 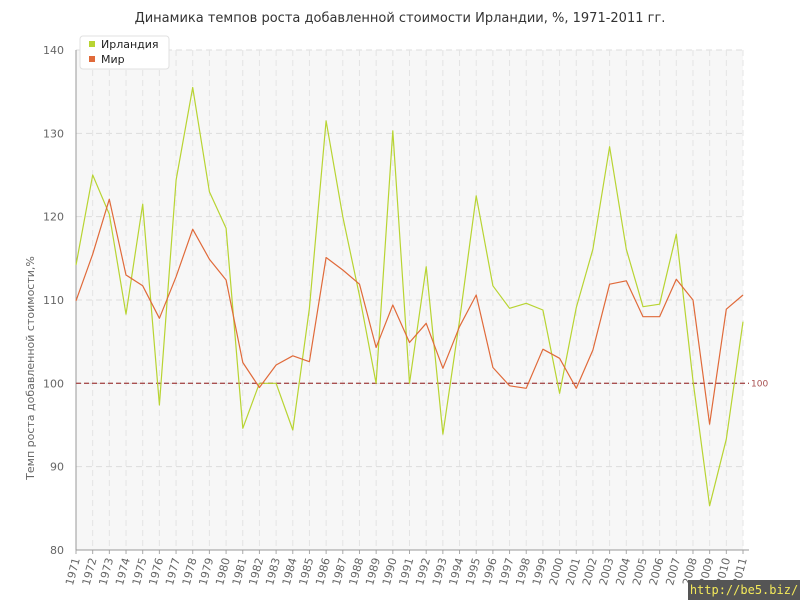 What do you see at coordinates (422, 384) in the screenshot?
I see `reference-line-100: 100` at bounding box center [422, 384].